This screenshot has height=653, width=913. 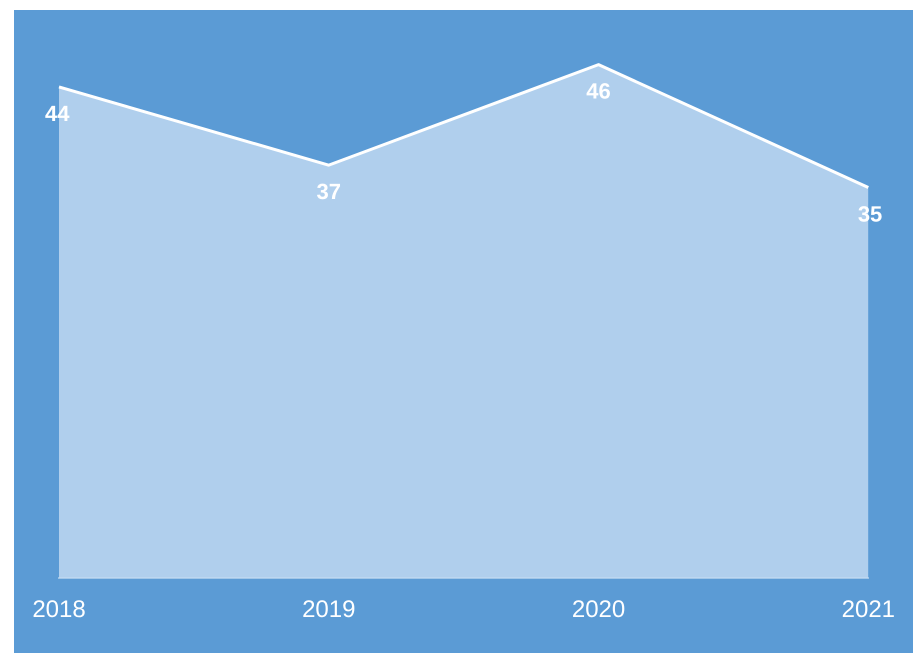 I want to click on x-tick-label: 2020, so click(x=599, y=610).